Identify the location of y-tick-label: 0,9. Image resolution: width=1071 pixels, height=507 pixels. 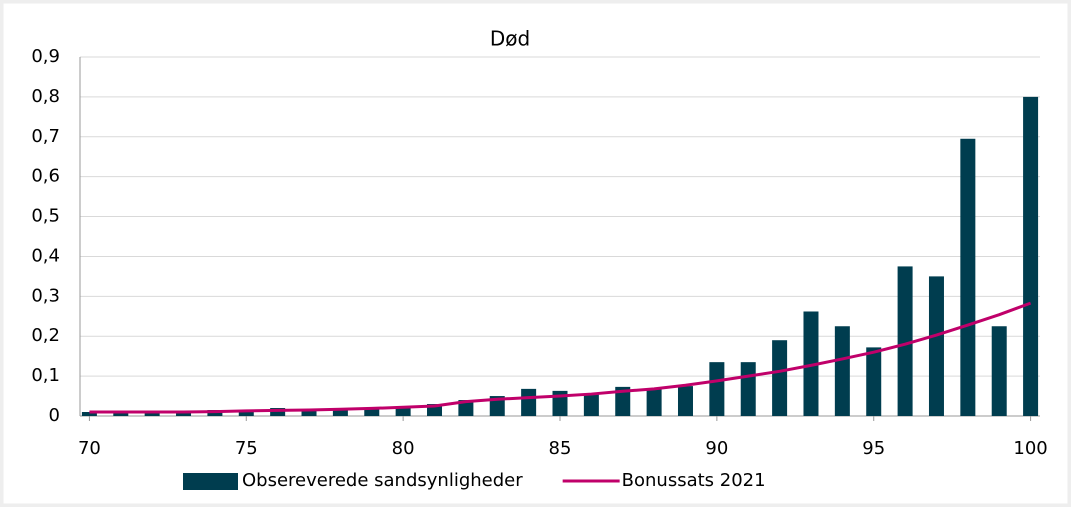
(45, 56).